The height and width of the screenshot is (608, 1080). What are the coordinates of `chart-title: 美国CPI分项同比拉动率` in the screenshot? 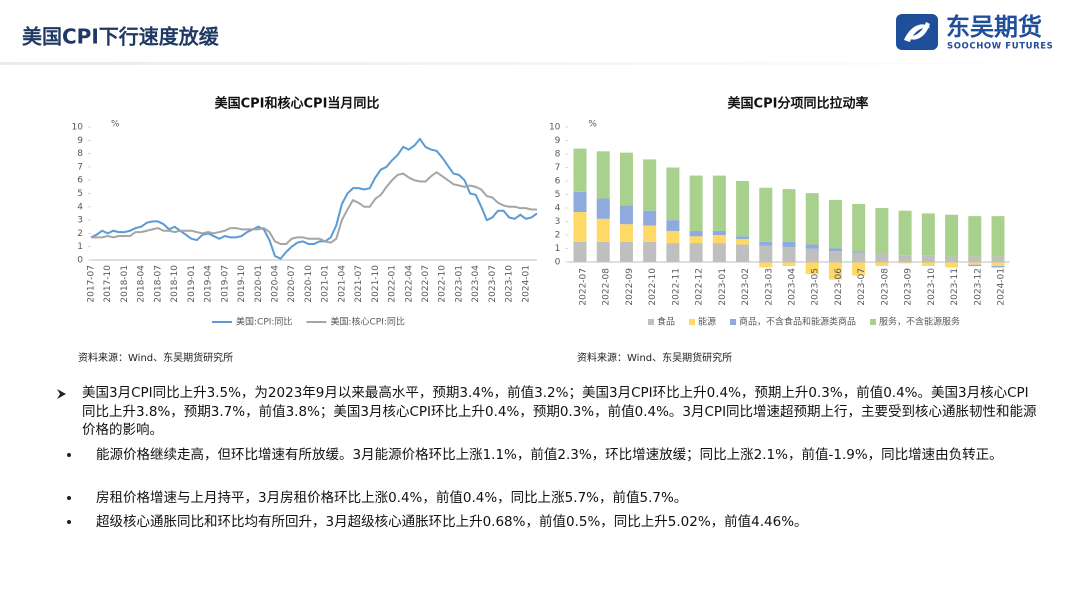 It's located at (798, 104).